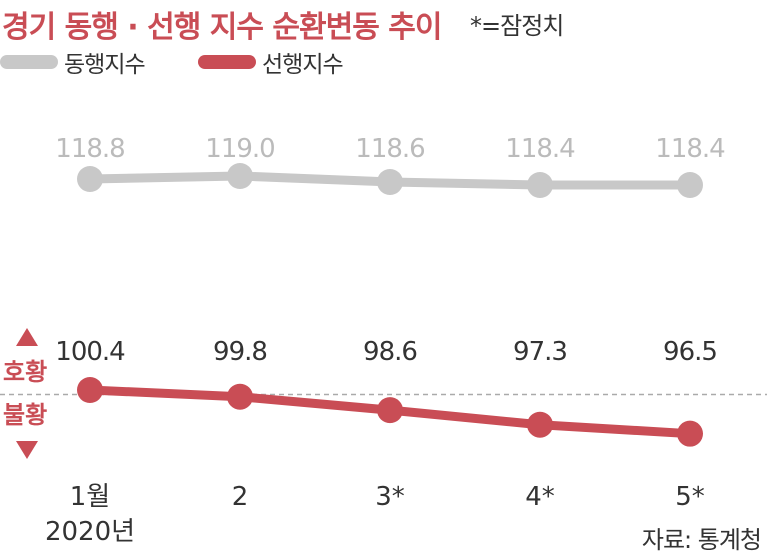 The height and width of the screenshot is (557, 767). I want to click on leading-data-label-3: 98.6, so click(390, 352).